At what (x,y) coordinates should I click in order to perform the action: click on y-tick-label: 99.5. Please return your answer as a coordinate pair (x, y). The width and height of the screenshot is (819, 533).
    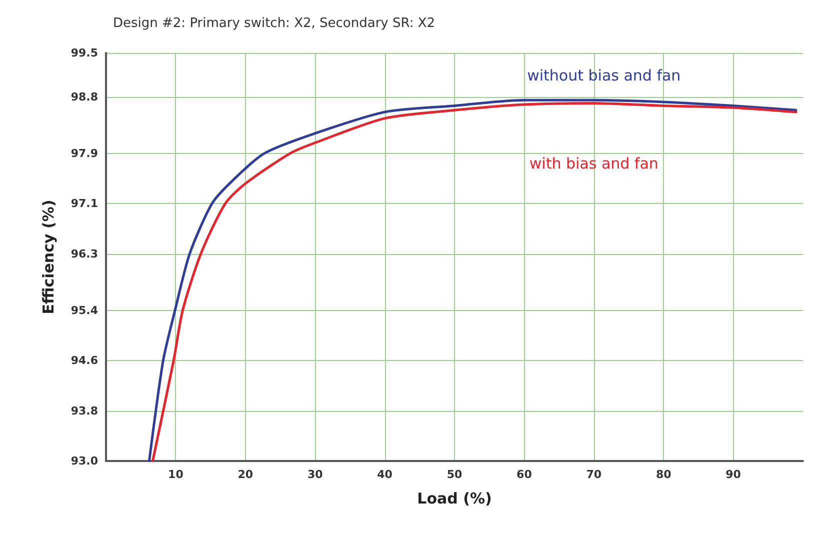
    Looking at the image, I should click on (84, 53).